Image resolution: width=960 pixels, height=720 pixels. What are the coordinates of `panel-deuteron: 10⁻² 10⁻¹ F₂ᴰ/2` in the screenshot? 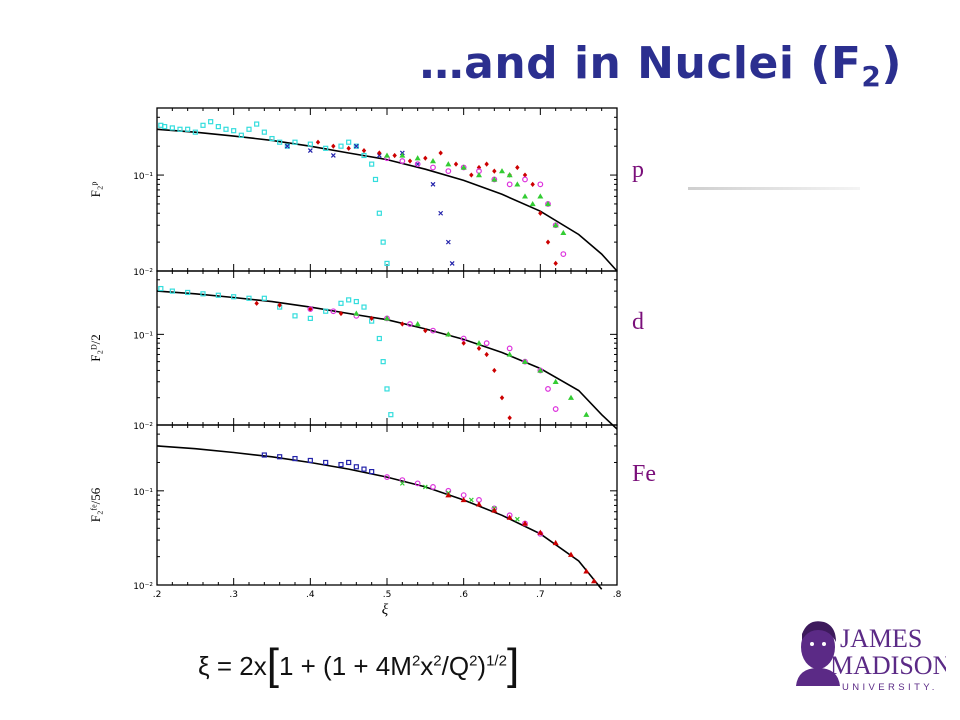 It's located at (353, 351).